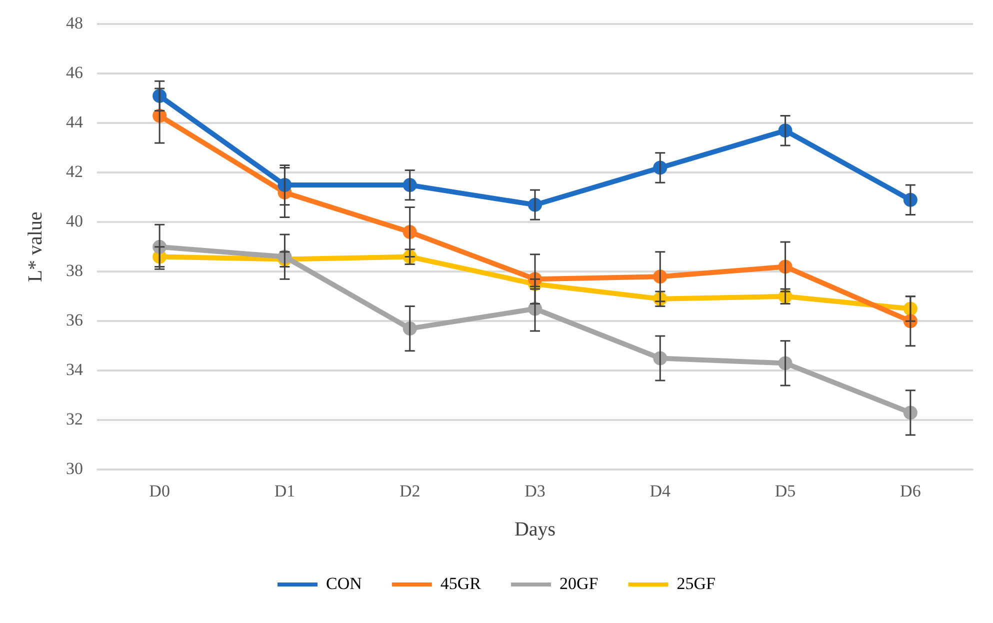 This screenshot has width=993, height=623. What do you see at coordinates (910, 490) in the screenshot?
I see `x-tick-label: D6` at bounding box center [910, 490].